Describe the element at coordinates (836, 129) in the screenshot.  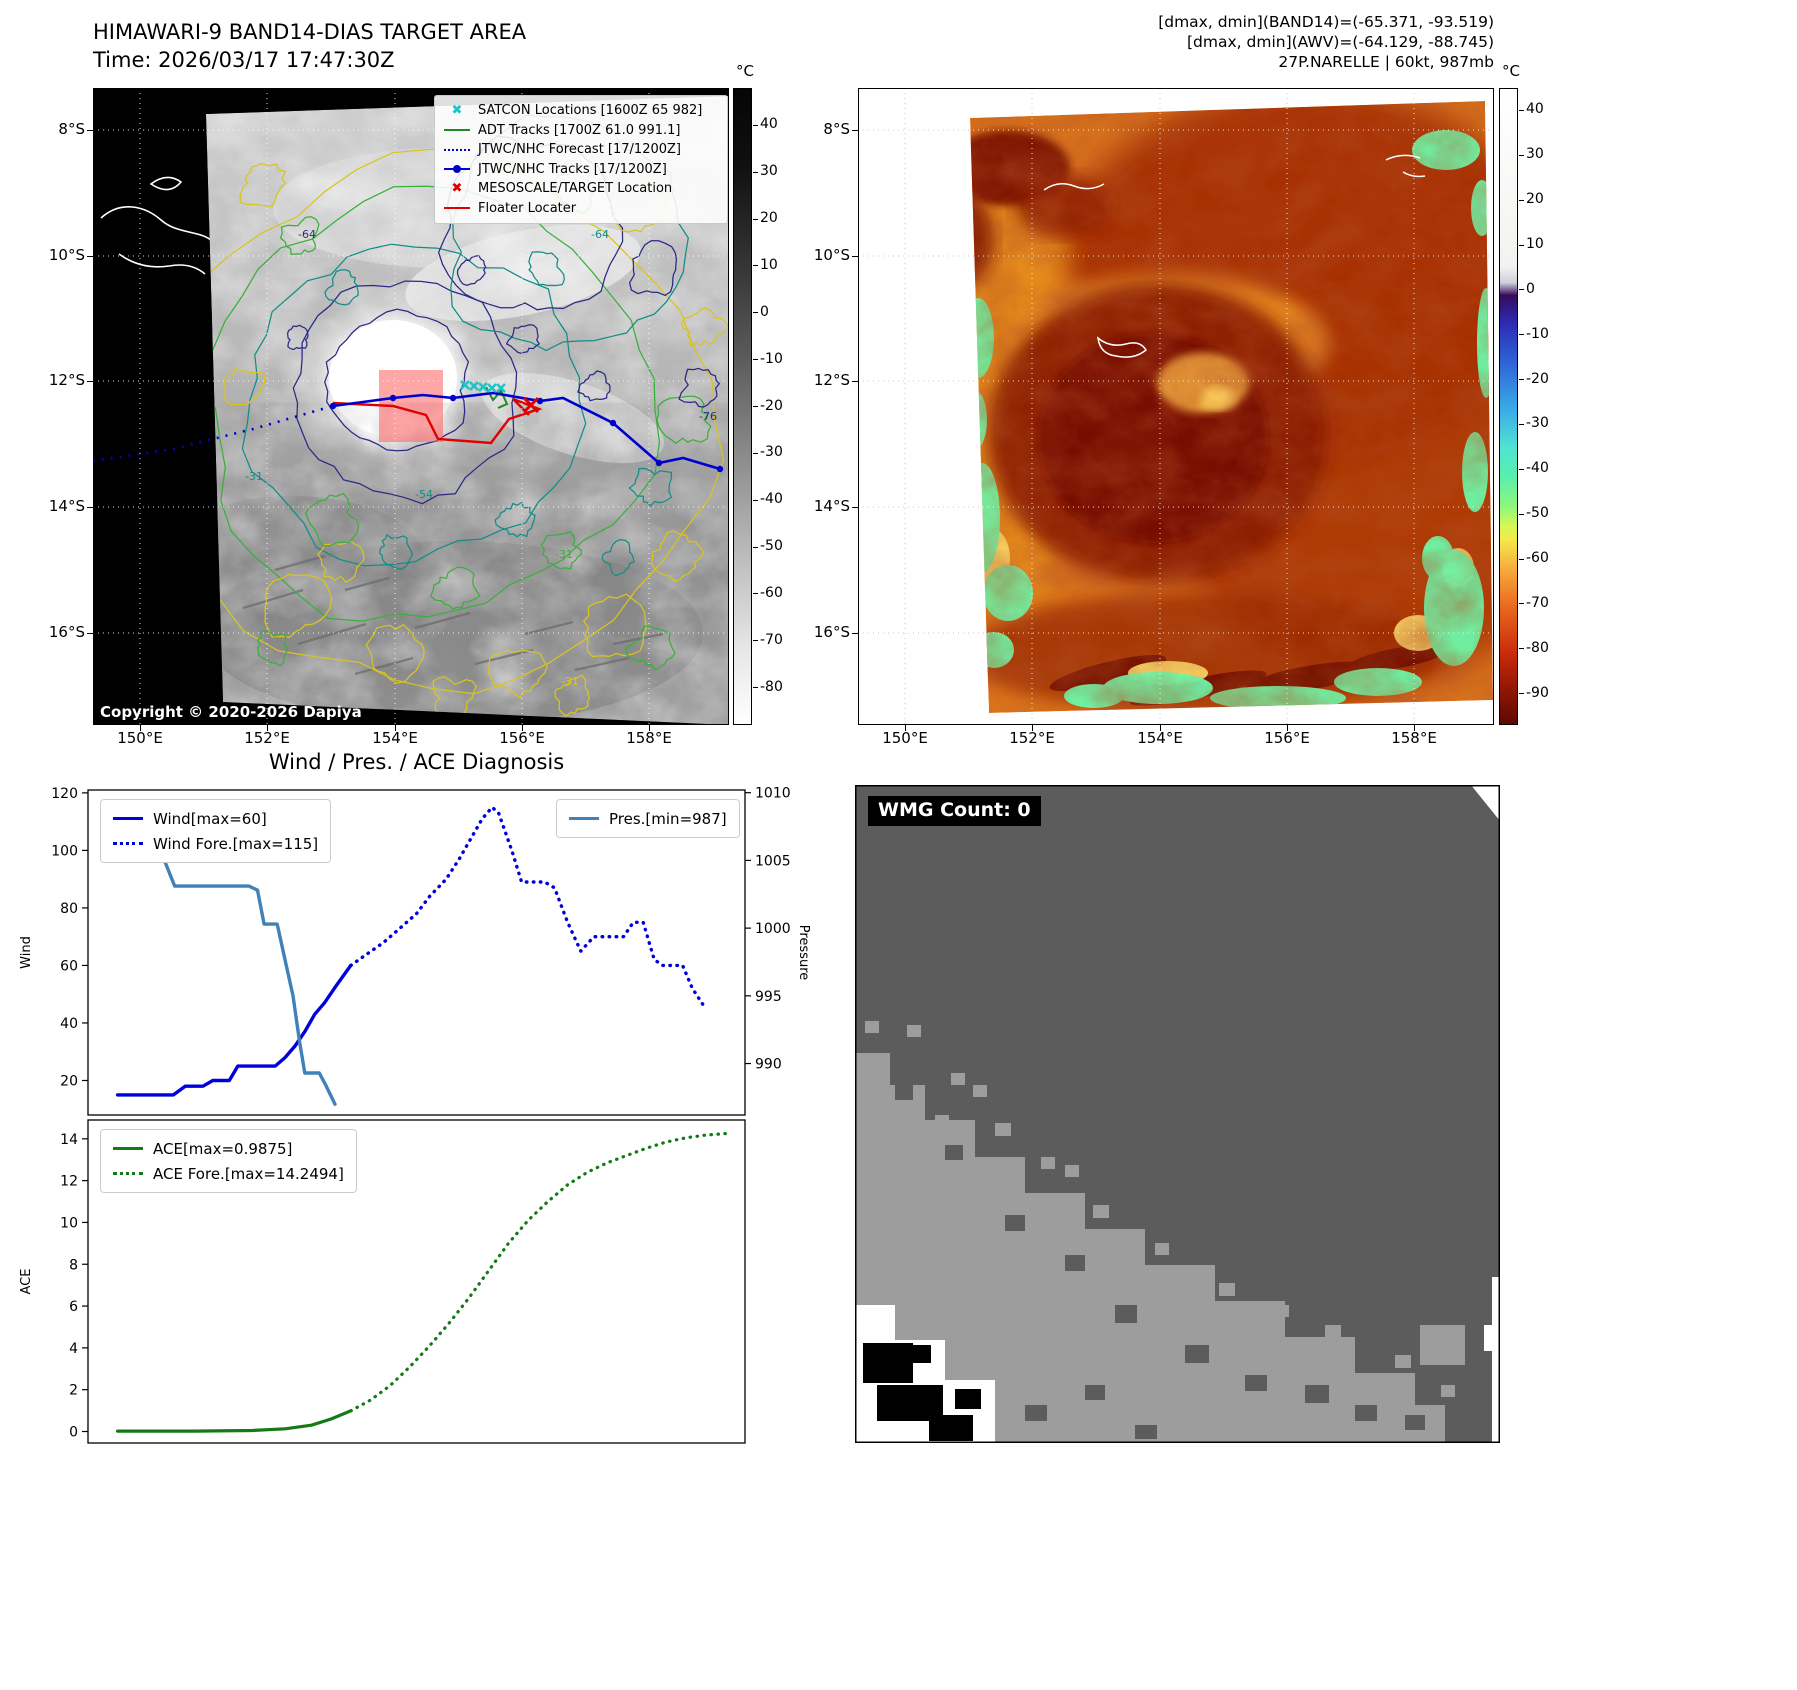
I see `lat-tick-label: 8°S` at that location.